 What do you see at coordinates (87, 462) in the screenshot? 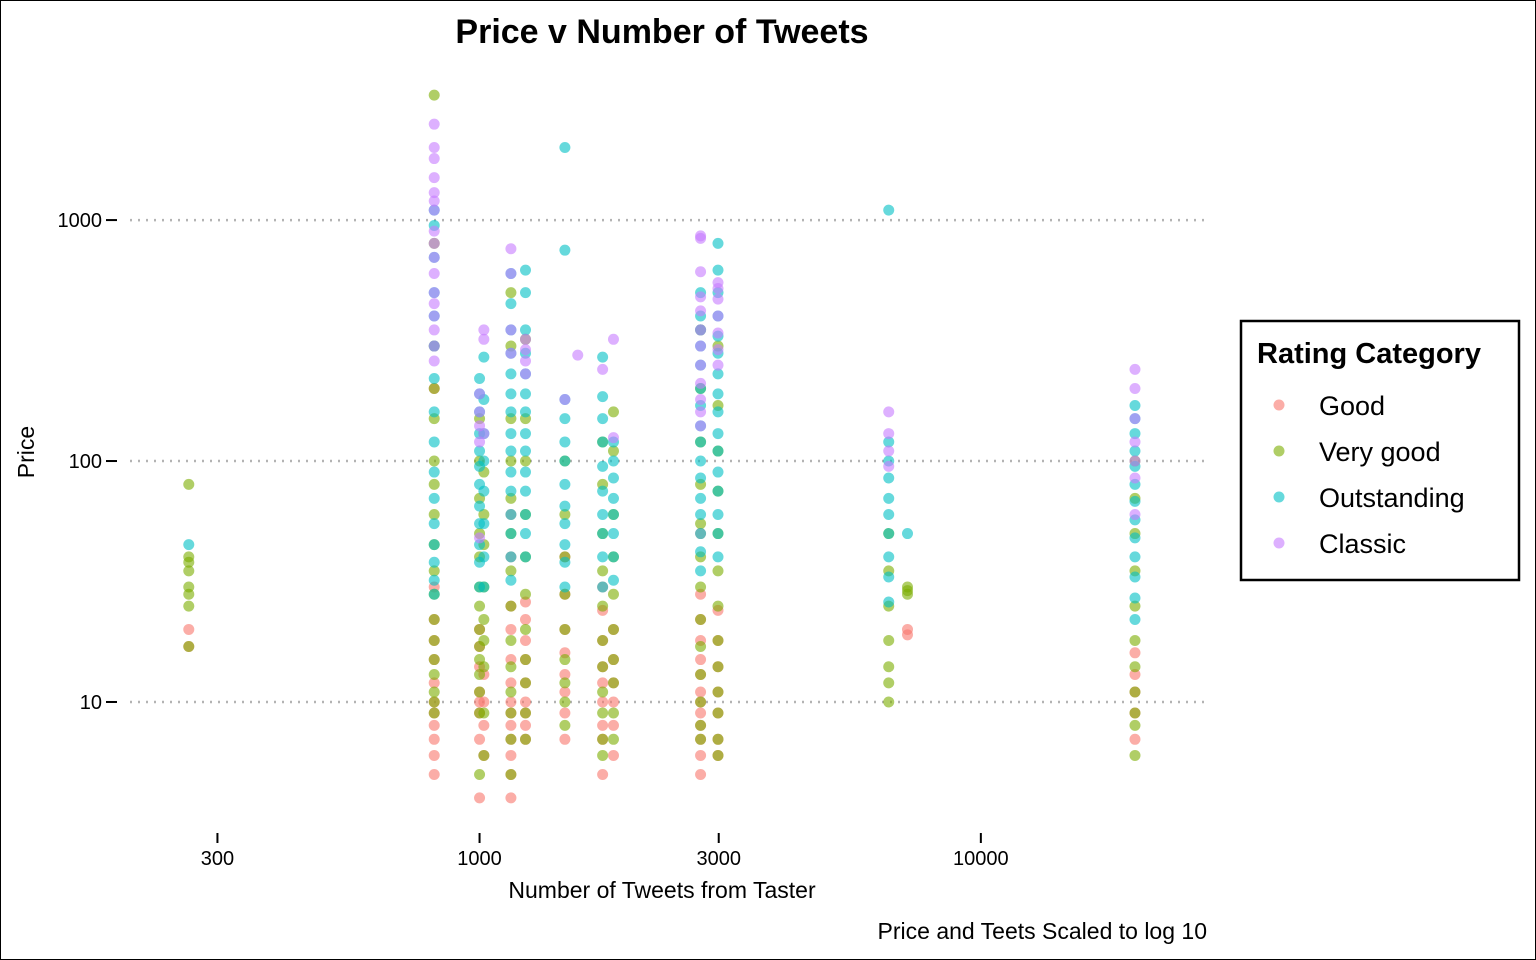
I see `y-axis: 10 100 1000` at bounding box center [87, 462].